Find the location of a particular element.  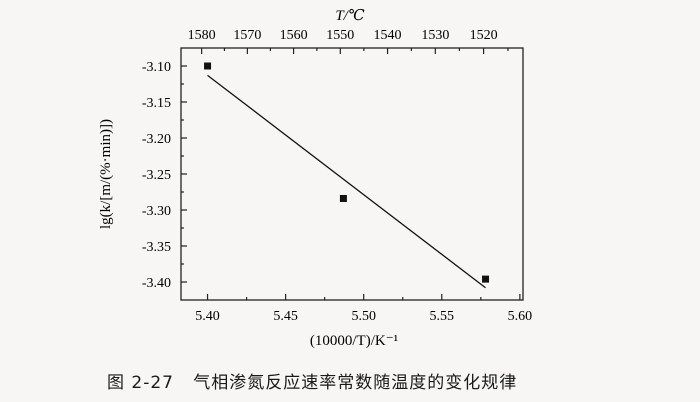

y-tick-label: -3.15 is located at coordinates (156, 103).